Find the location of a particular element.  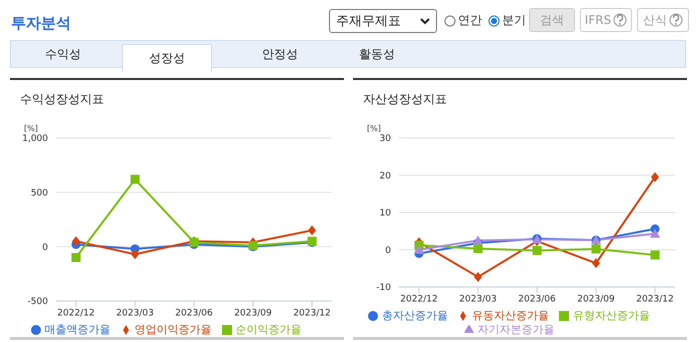

legend-label: 유형자산증가율 is located at coordinates (611, 315).